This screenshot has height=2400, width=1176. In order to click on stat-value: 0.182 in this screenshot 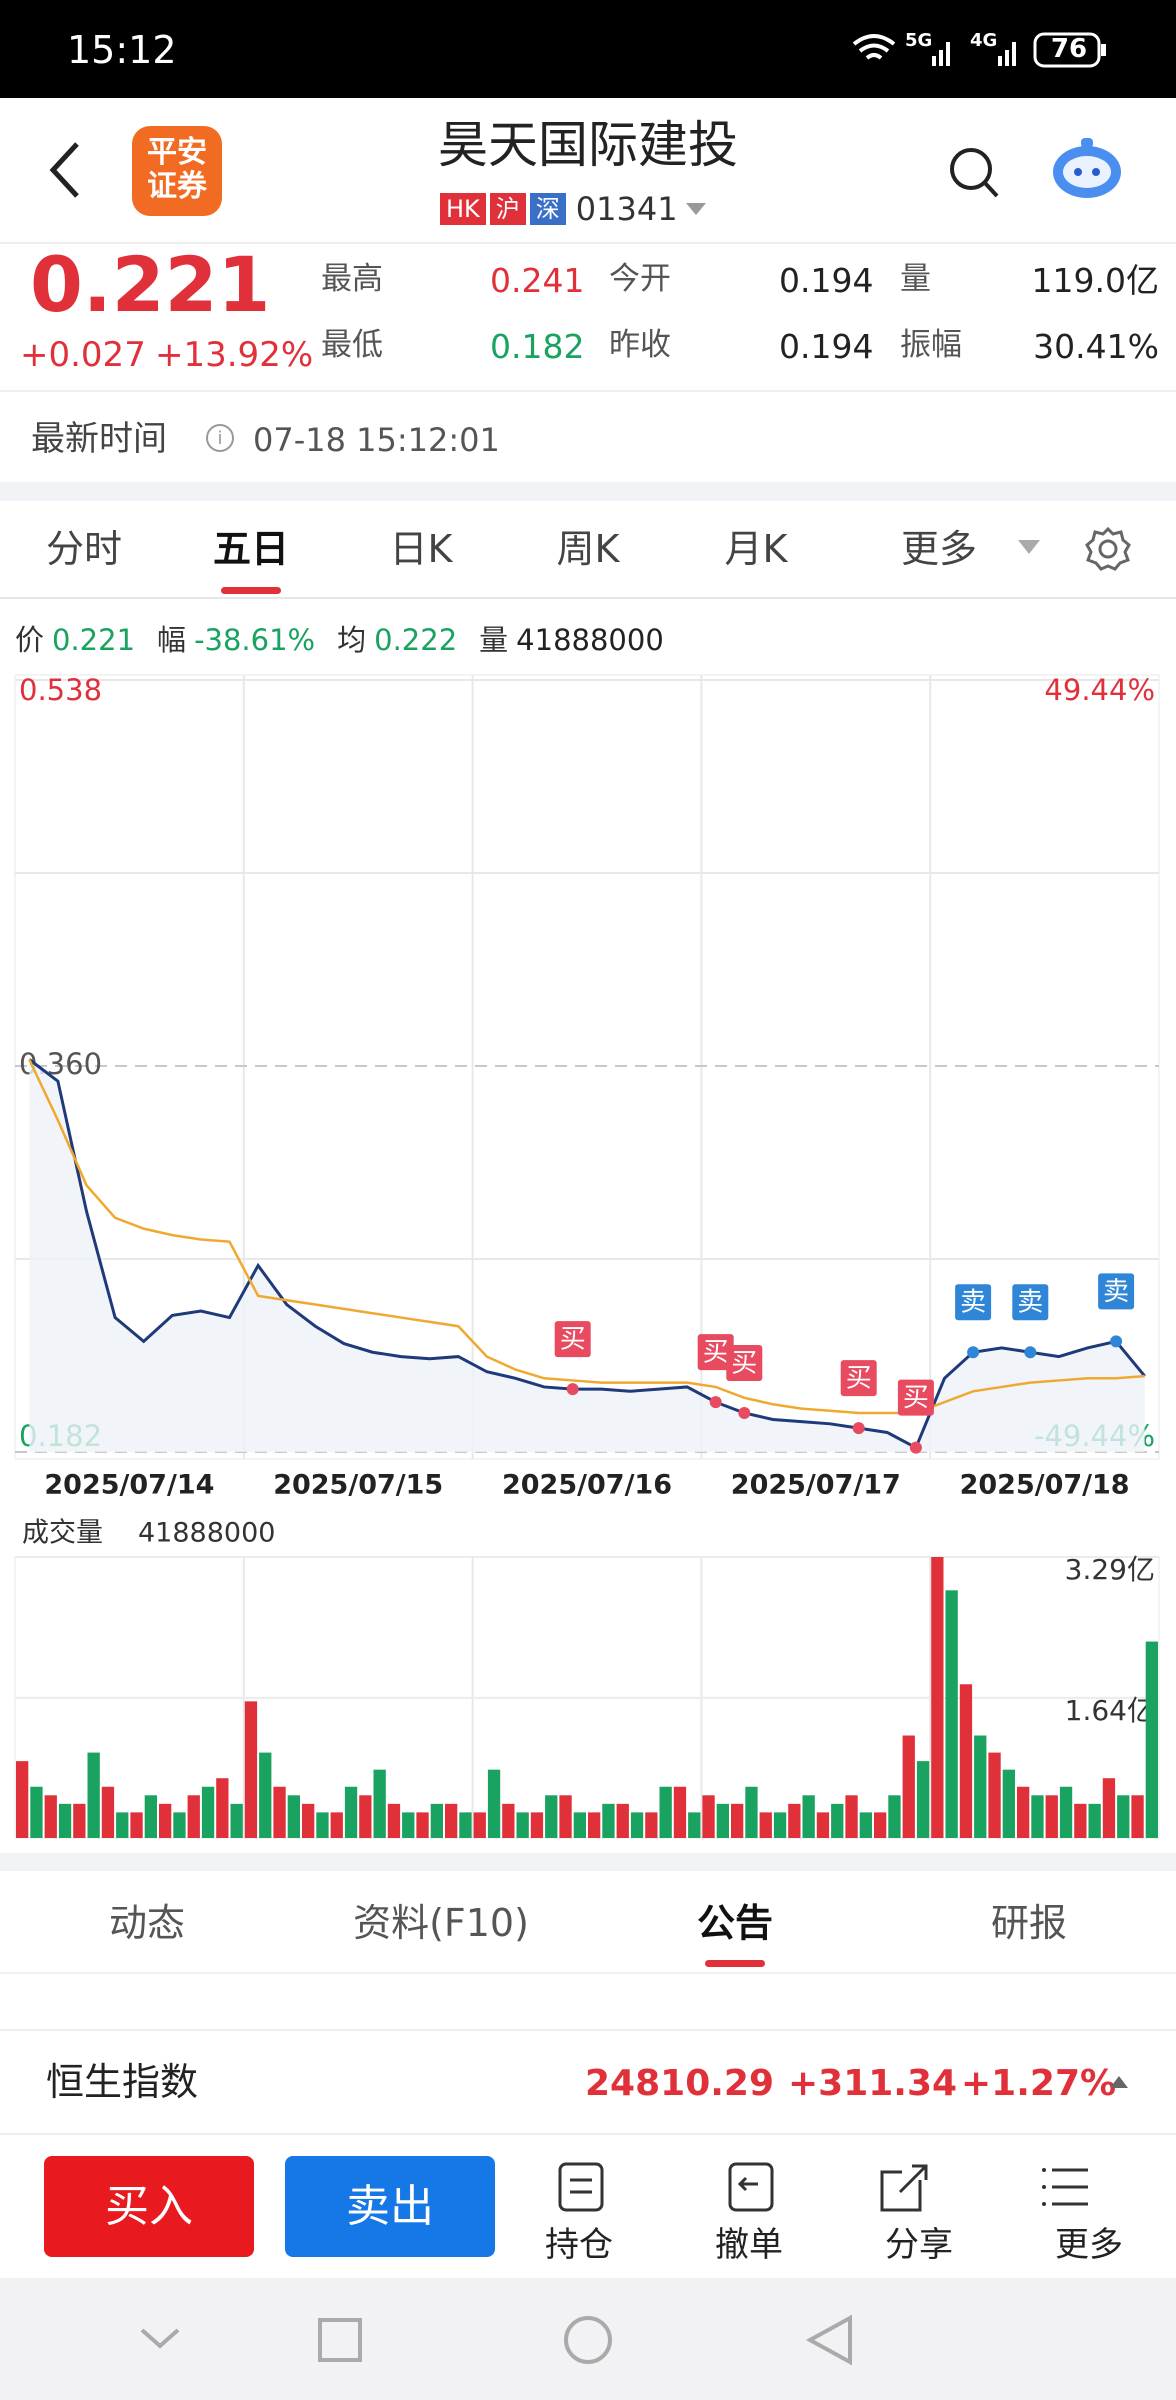, I will do `click(537, 346)`.